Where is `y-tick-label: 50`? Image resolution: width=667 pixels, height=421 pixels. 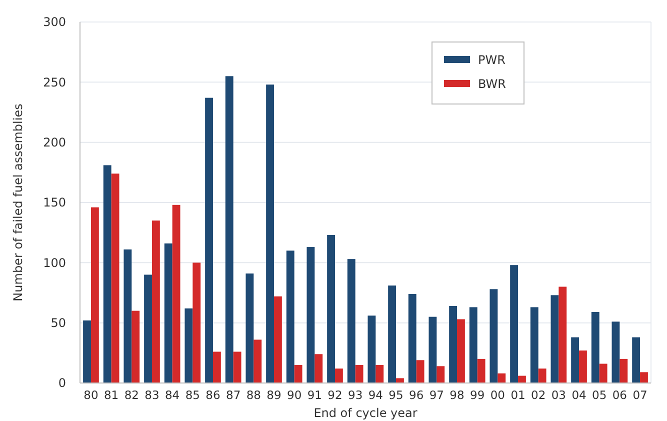 y-tick-label: 50 is located at coordinates (58, 323).